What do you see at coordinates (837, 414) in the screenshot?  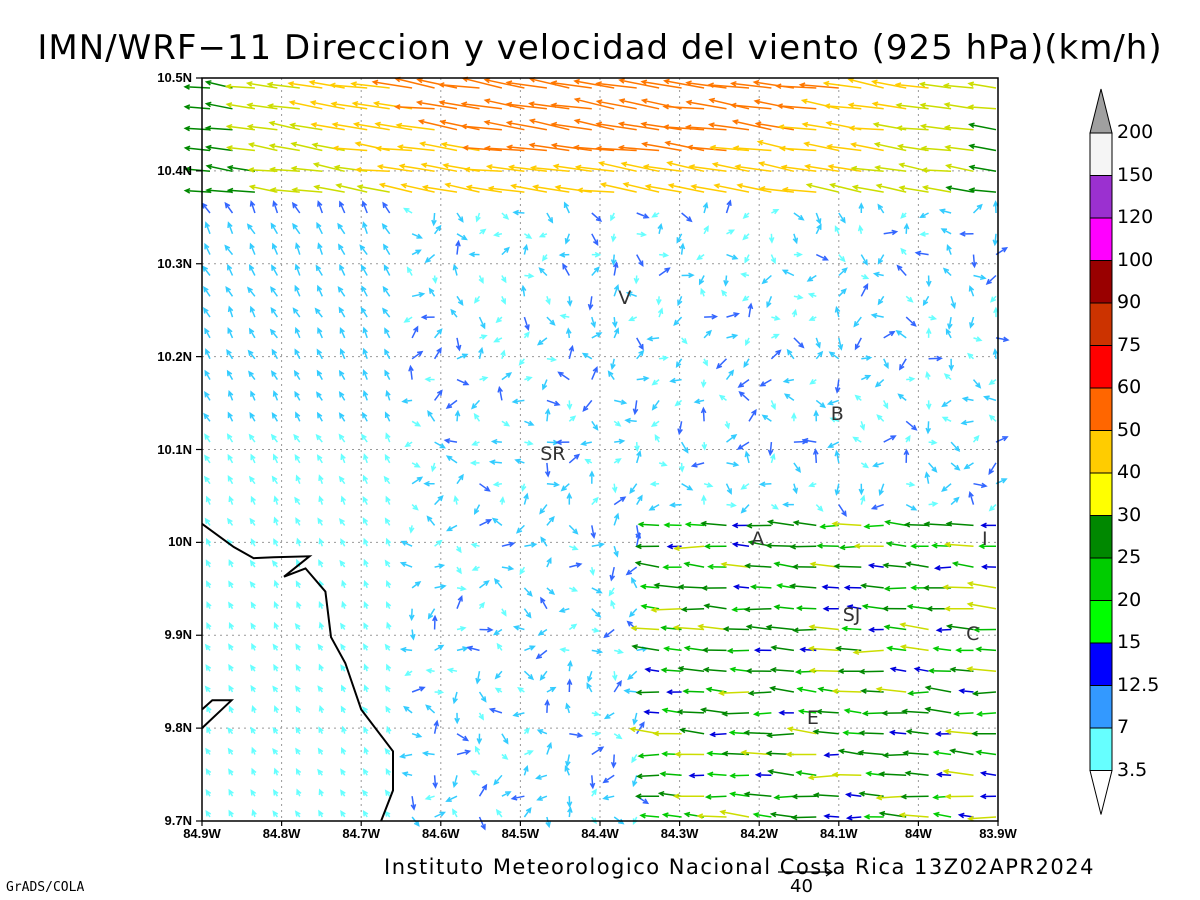 I see `city-label: B` at bounding box center [837, 414].